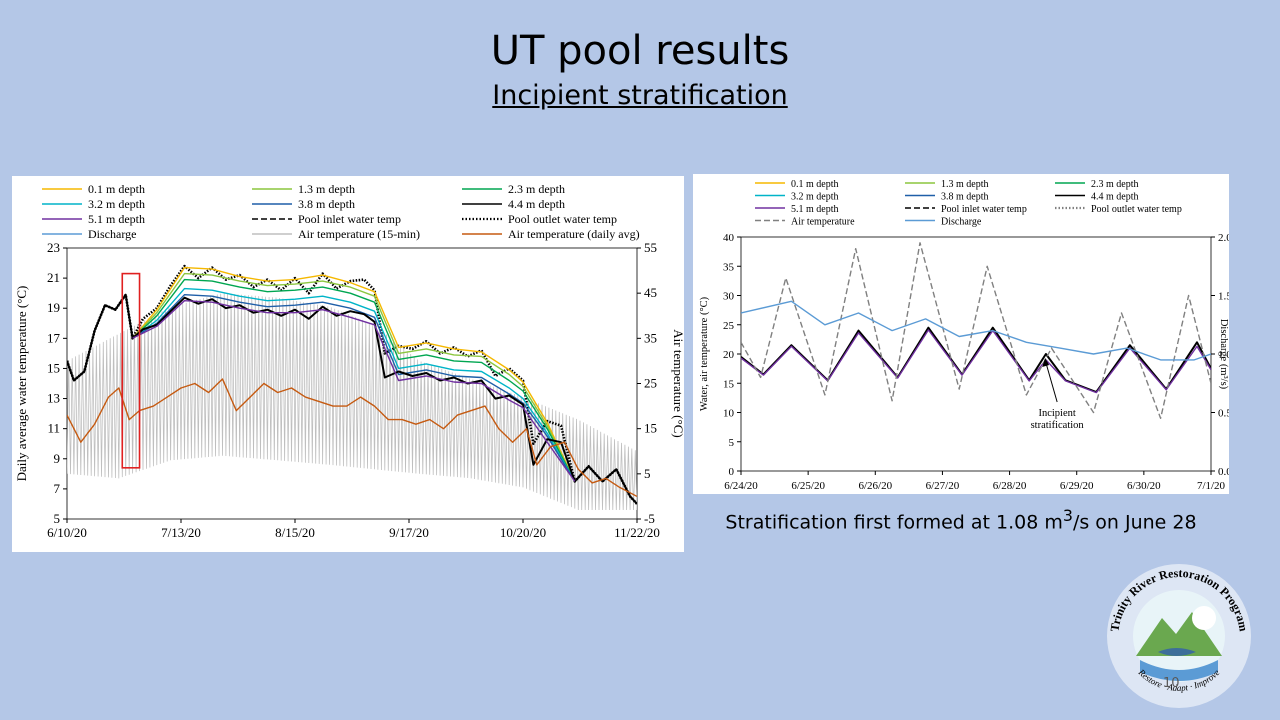 This screenshot has width=1280, height=720. What do you see at coordinates (57, 458) in the screenshot?
I see `y-tick-label: 9` at bounding box center [57, 458].